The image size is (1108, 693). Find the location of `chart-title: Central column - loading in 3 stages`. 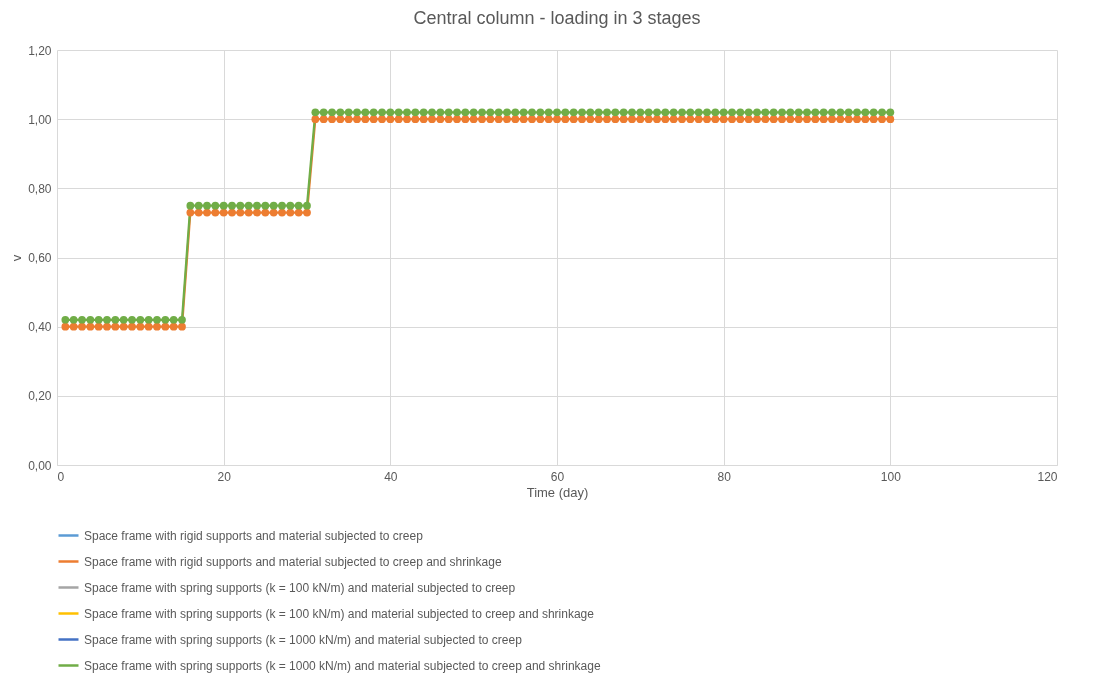

chart-title: Central column - loading in 3 stages is located at coordinates (557, 18).